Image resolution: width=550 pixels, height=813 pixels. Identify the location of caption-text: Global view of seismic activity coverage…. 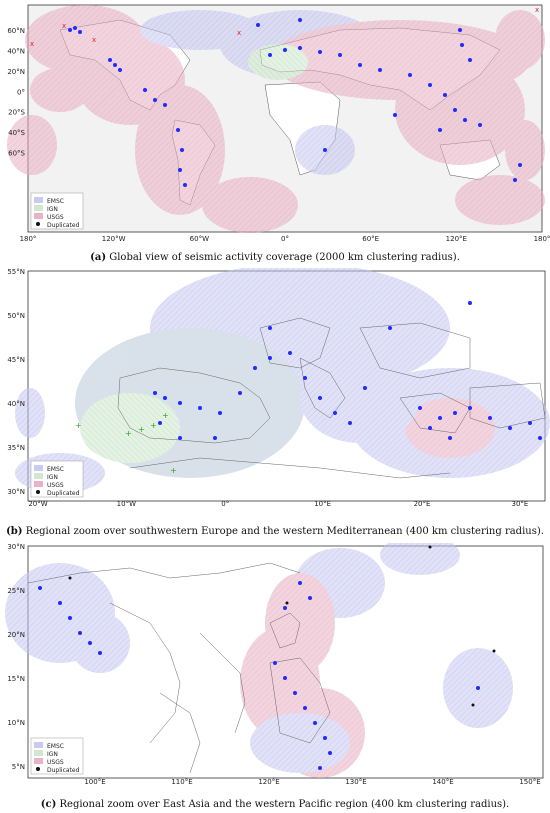
(283, 257).